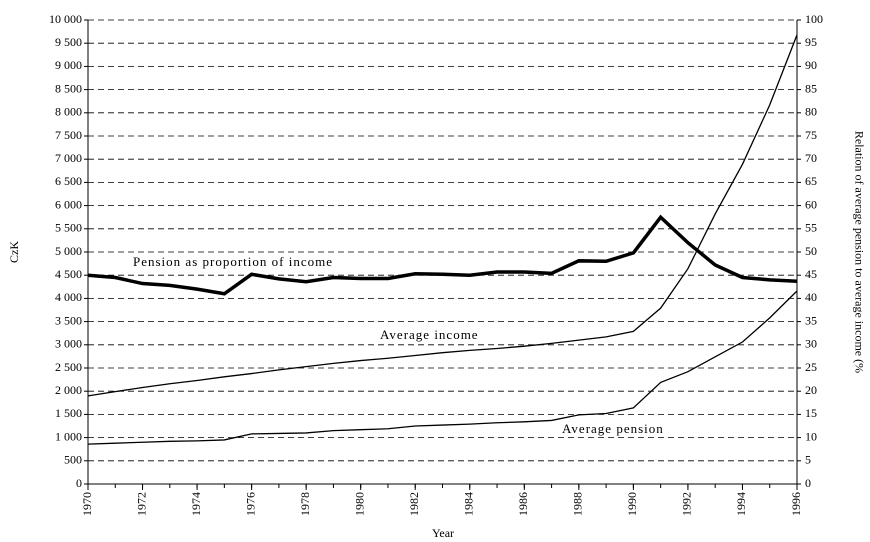 The width and height of the screenshot is (870, 542). I want to click on y2-tick-label: 20, so click(811, 390).